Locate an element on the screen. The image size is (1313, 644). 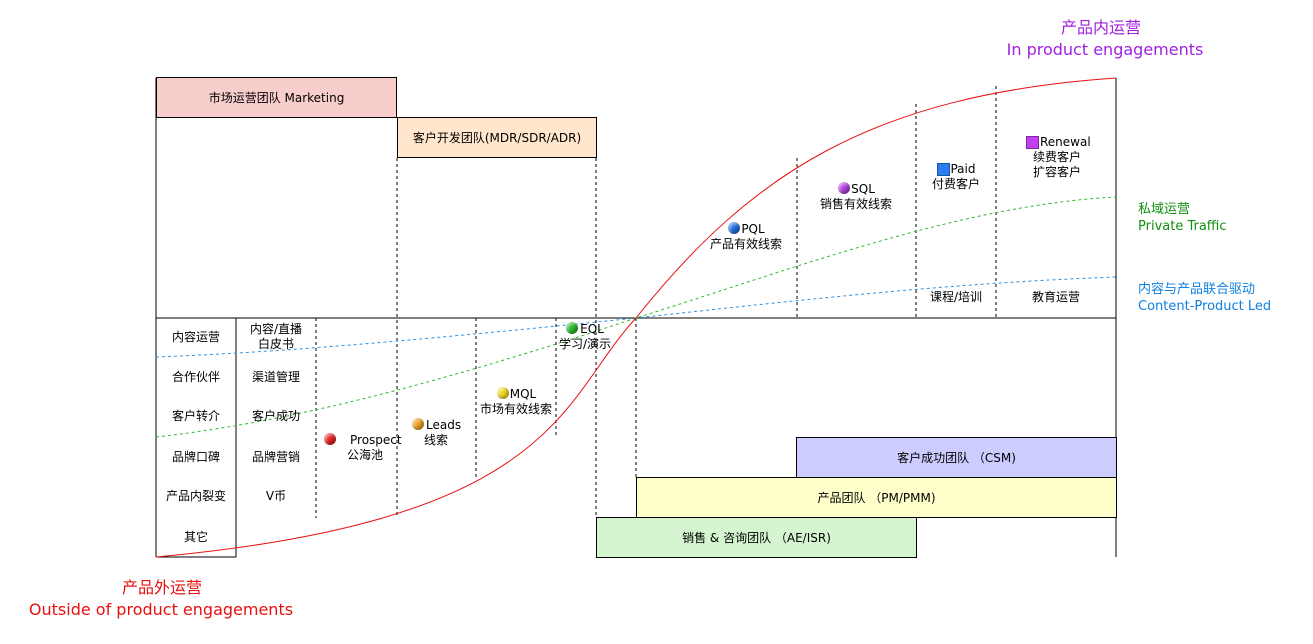
private-traffic-label-en: Private Traffic is located at coordinates (1182, 226).